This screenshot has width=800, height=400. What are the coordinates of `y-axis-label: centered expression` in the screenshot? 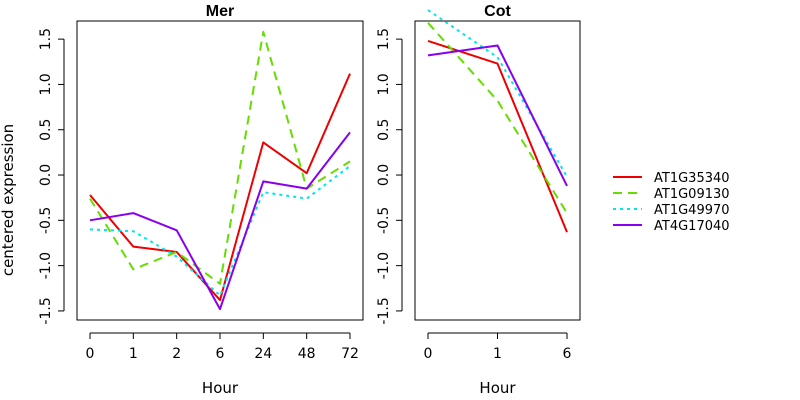 It's located at (8, 200).